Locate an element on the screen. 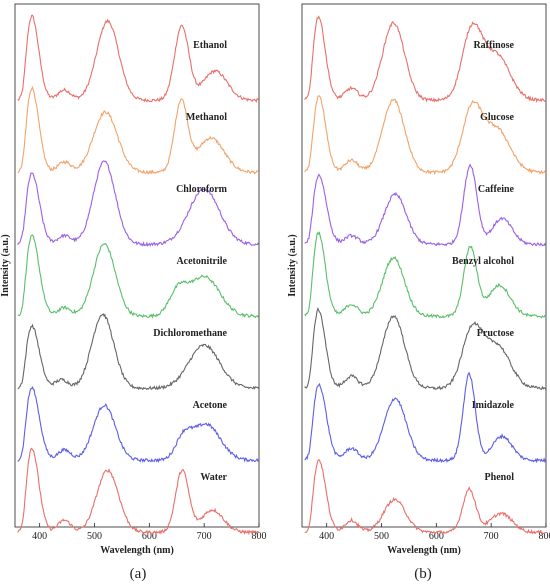 This screenshot has height=584, width=550. panel-label: (b) is located at coordinates (423, 574).